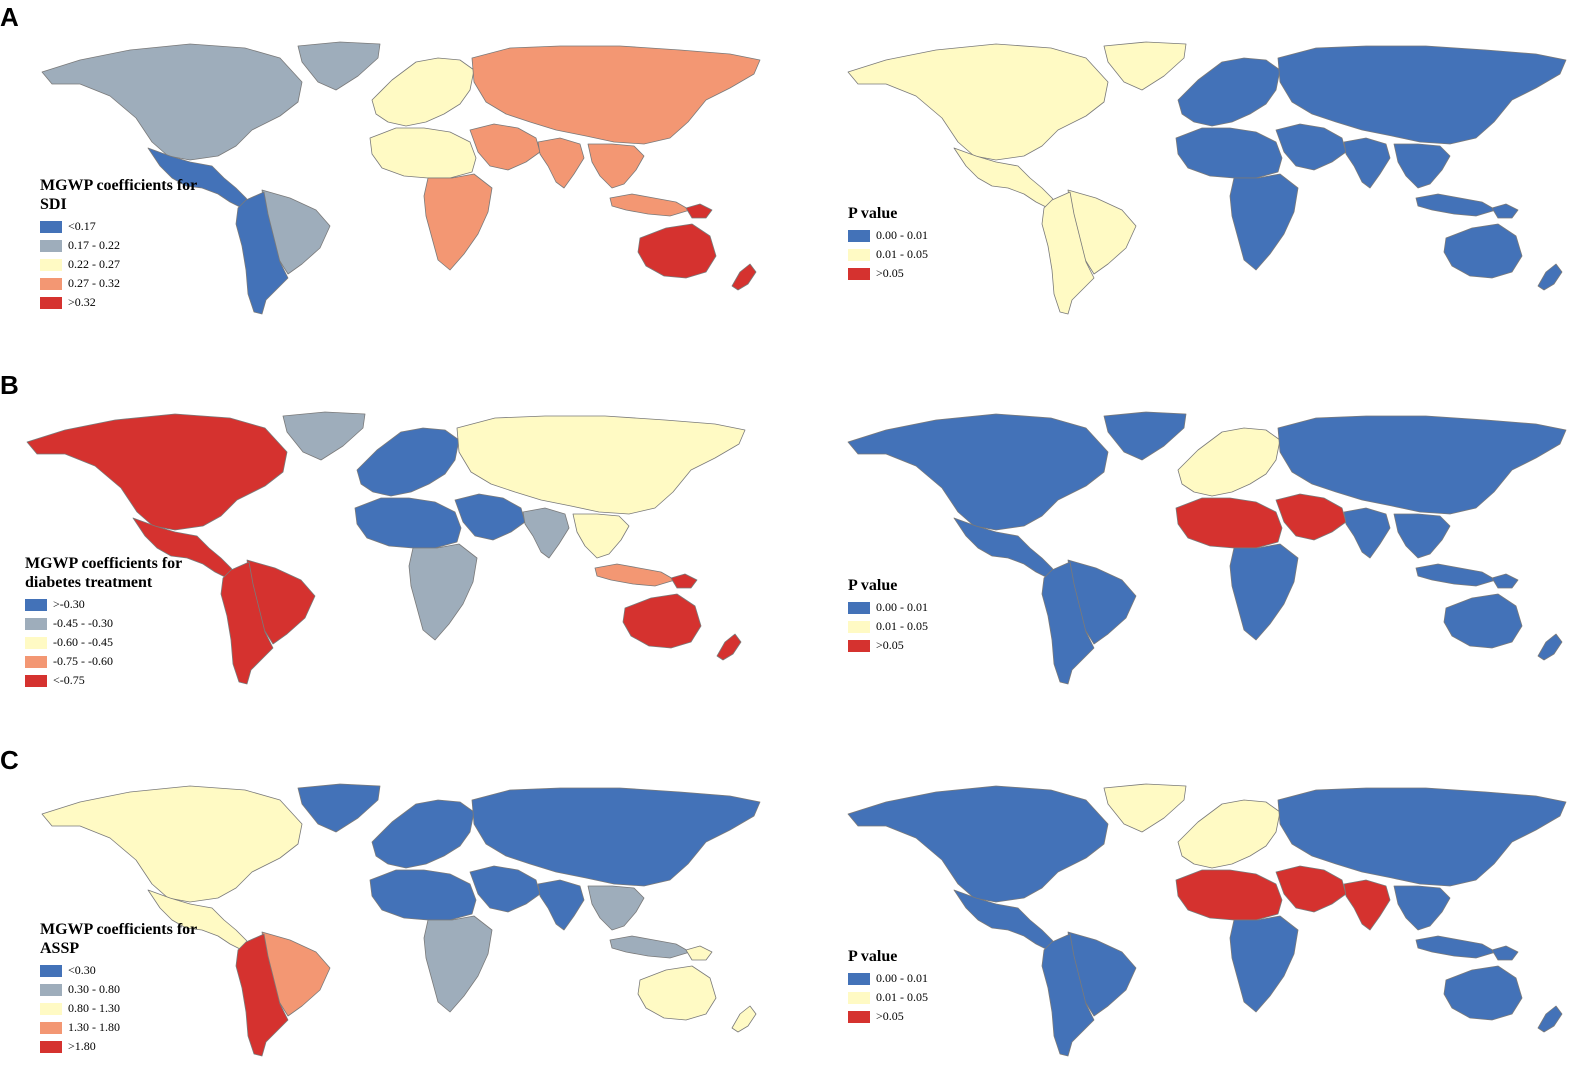 This screenshot has height=1074, width=1578. I want to click on legend-label: >0.05, so click(890, 645).